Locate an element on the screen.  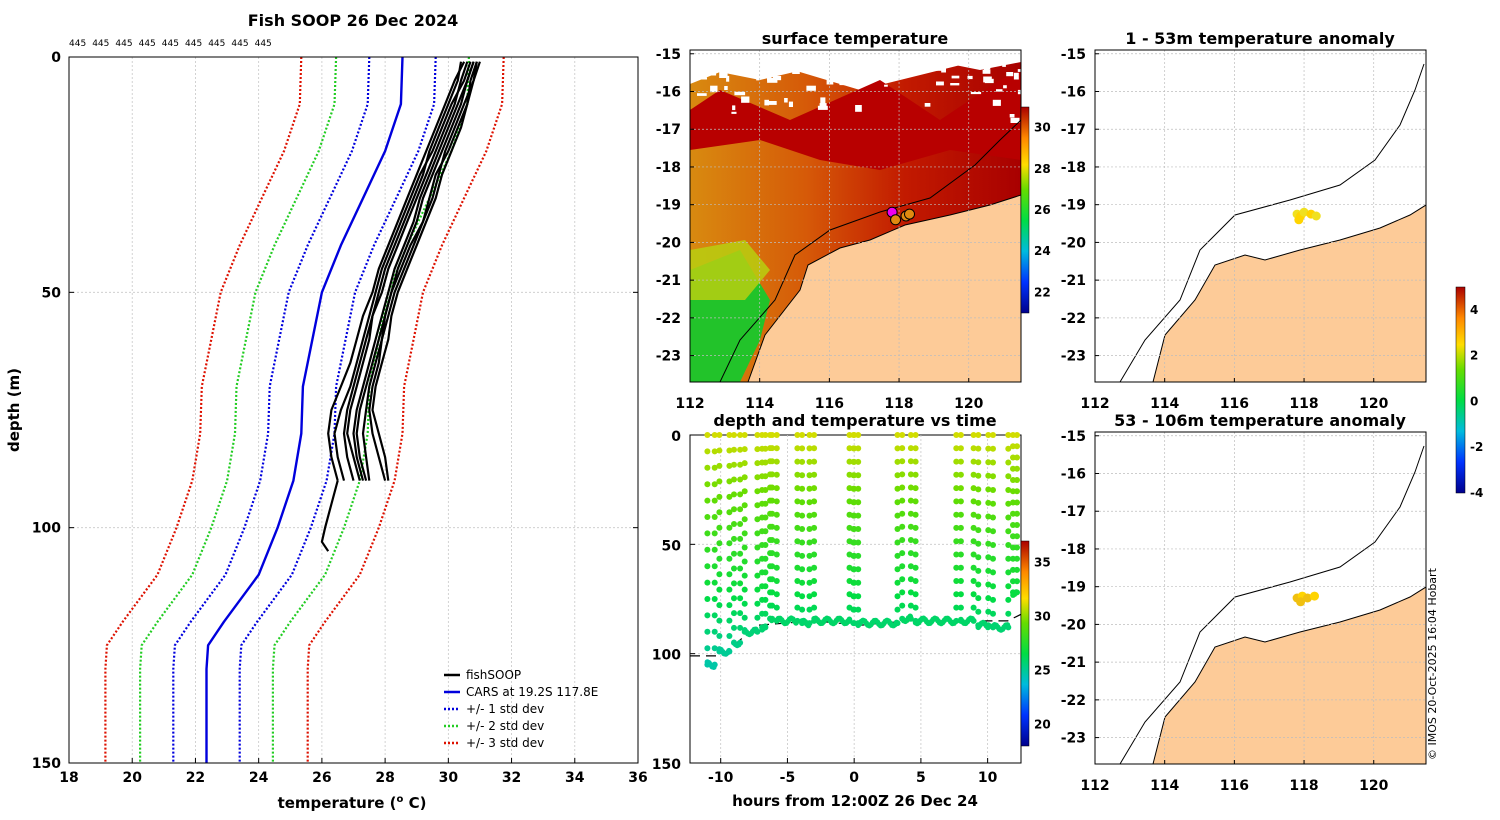
anomaly2-xtick-label: 114 is located at coordinates (1164, 786).